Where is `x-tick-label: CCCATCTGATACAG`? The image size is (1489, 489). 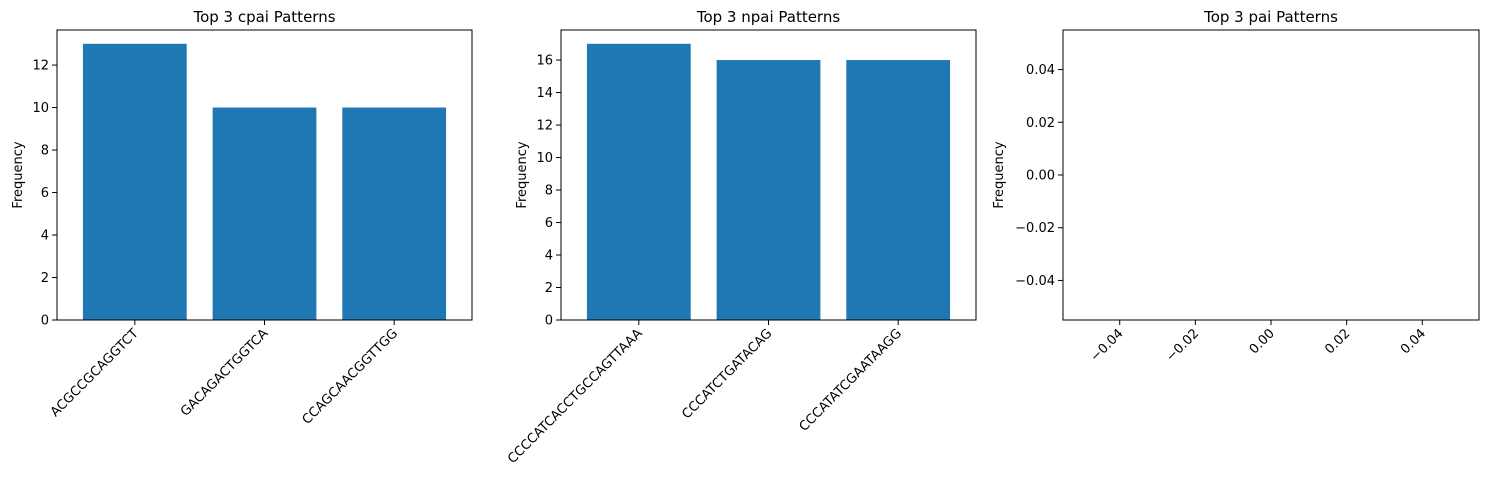 x-tick-label: CCCATCTGATACAG is located at coordinates (727, 374).